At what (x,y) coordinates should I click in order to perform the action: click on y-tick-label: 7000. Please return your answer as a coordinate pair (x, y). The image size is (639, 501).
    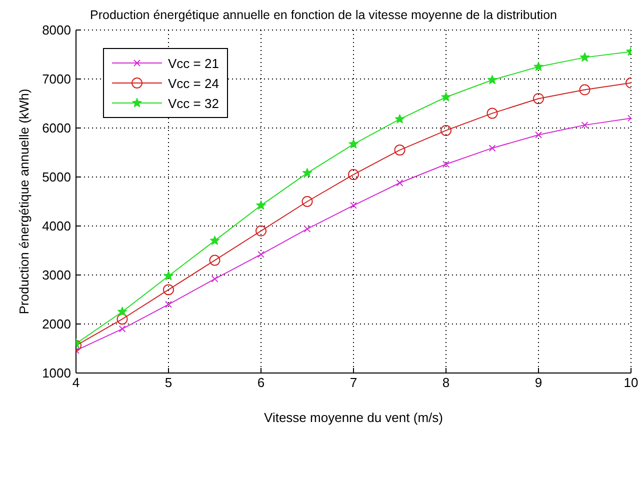
    Looking at the image, I should click on (56, 79).